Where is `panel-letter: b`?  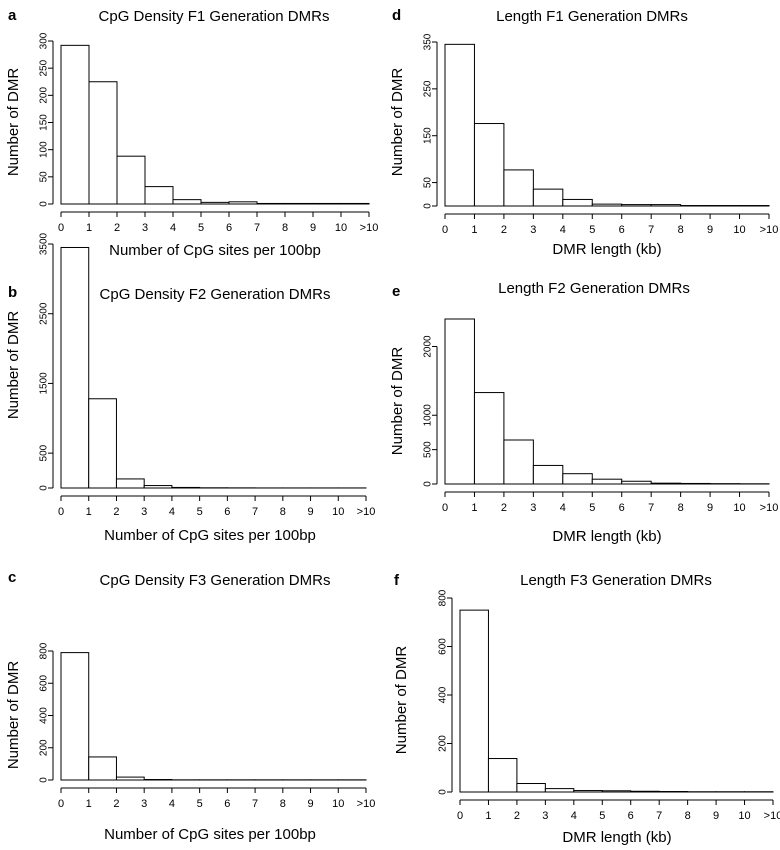 panel-letter: b is located at coordinates (12, 292).